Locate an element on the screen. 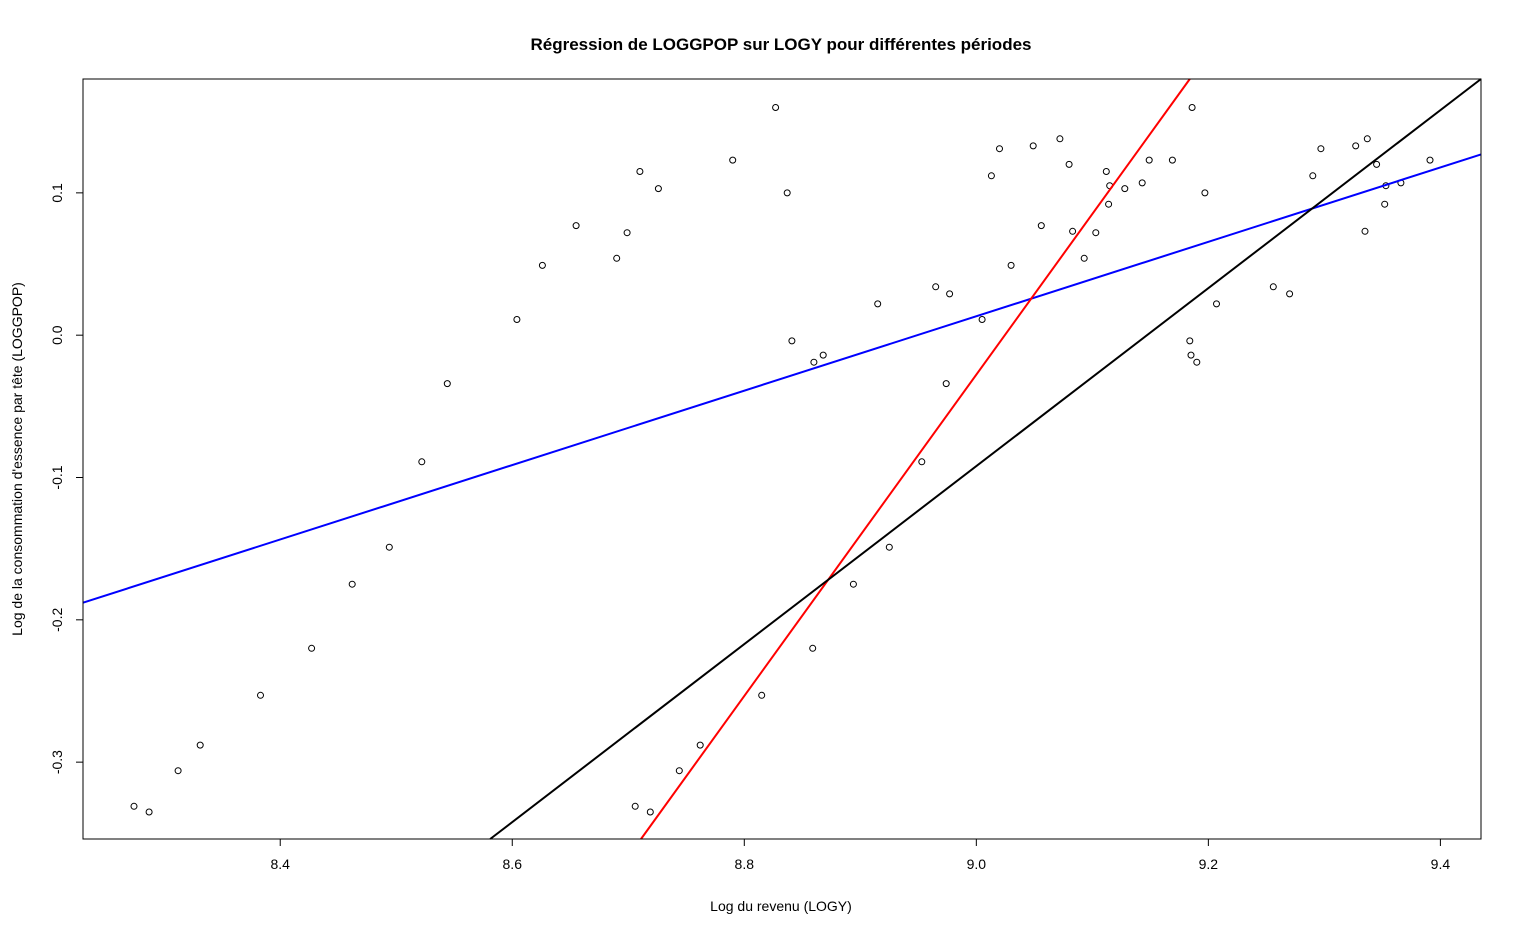  x-tick-label: 8.4 is located at coordinates (280, 864).